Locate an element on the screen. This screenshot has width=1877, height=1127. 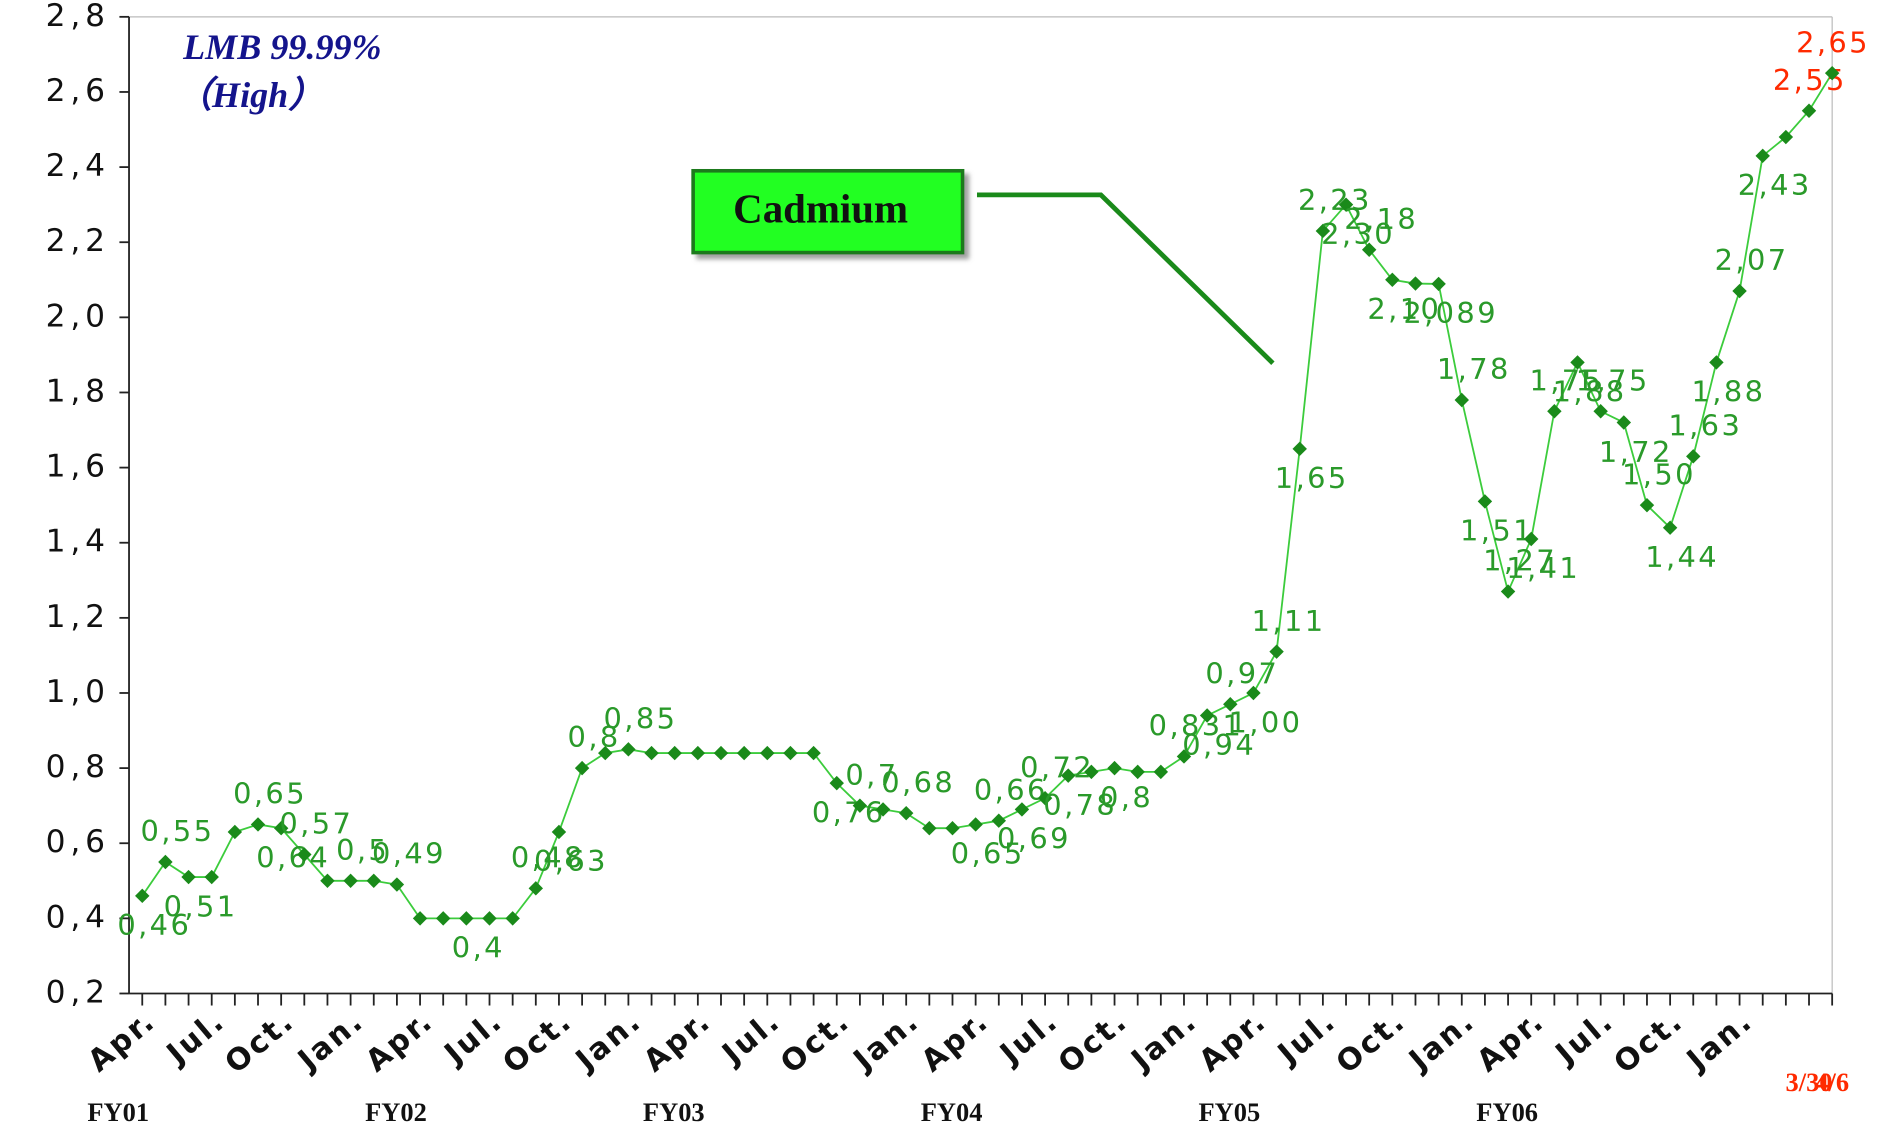
data-label: 2,07 is located at coordinates (1752, 260).